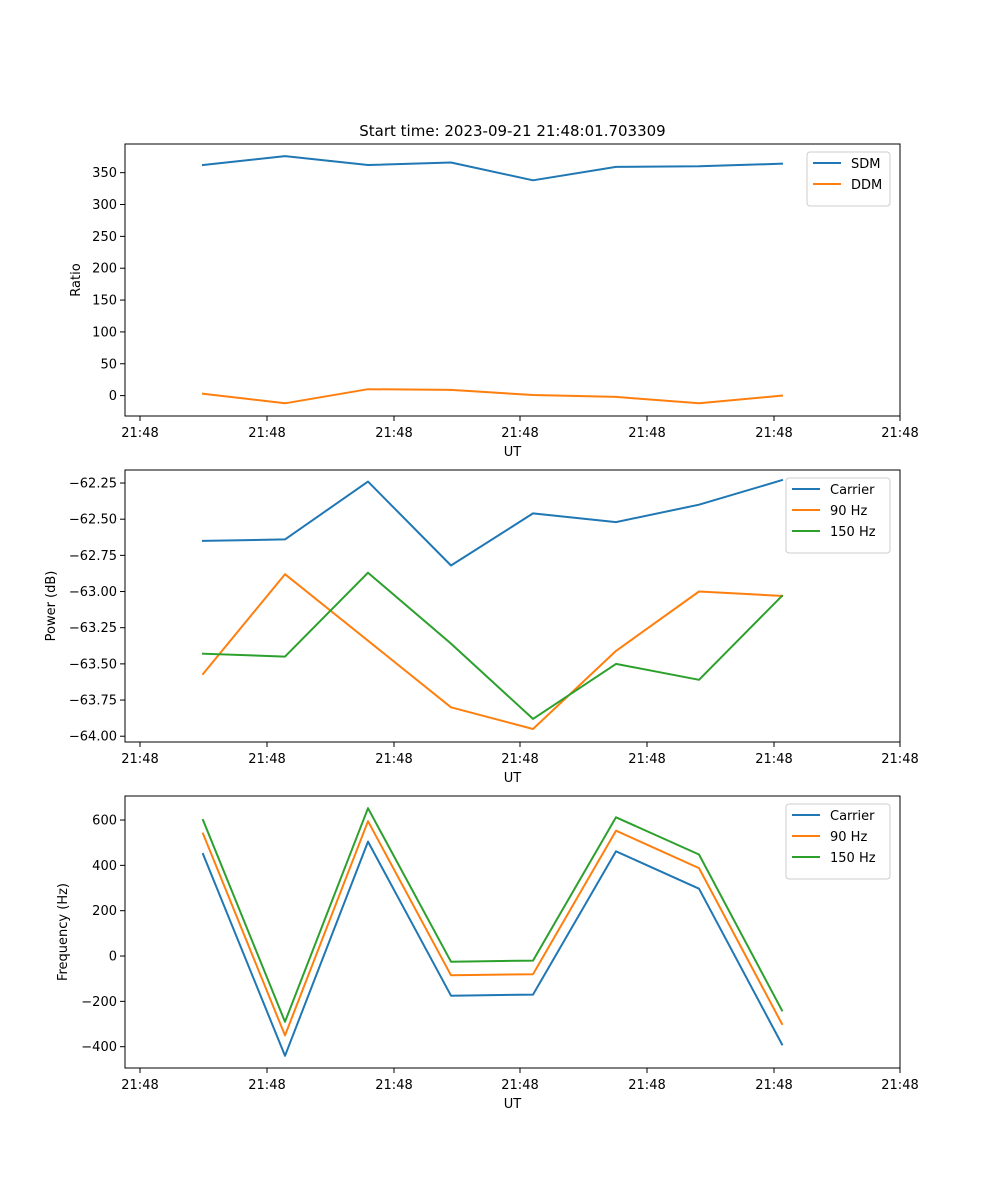 This screenshot has width=1000, height=1200. I want to click on y-tick-label: 100, so click(104, 332).